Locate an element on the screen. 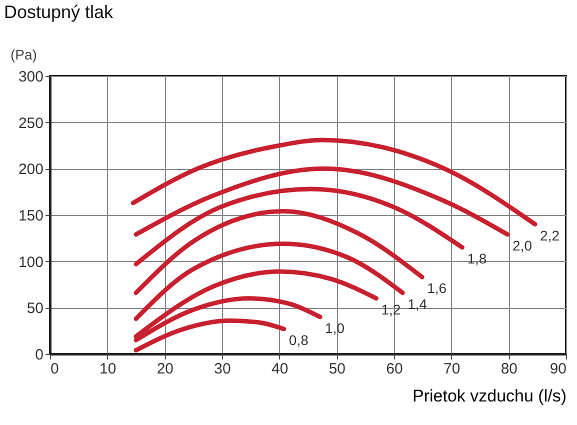 This screenshot has height=425, width=577. x-axis-title: Prietok vzduchu (l/s) is located at coordinates (489, 396).